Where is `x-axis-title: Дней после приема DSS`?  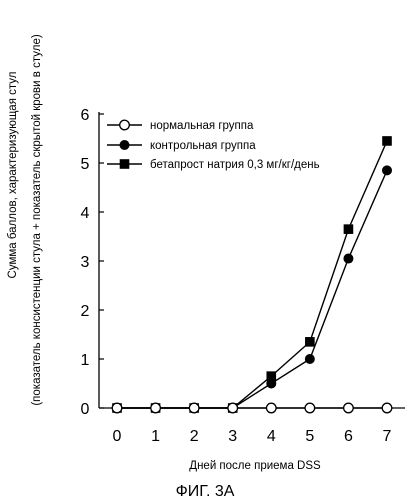 x-axis-title: Дней после приема DSS is located at coordinates (255, 466).